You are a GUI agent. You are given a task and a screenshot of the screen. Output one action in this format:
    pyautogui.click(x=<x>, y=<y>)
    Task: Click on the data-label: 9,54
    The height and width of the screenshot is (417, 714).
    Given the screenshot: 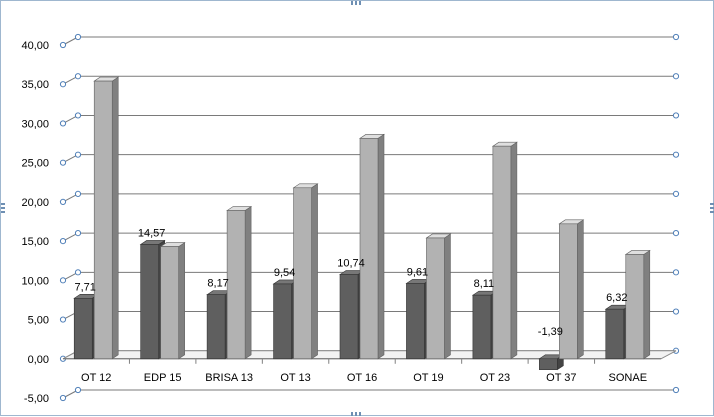 What is the action you would take?
    pyautogui.click(x=284, y=273)
    